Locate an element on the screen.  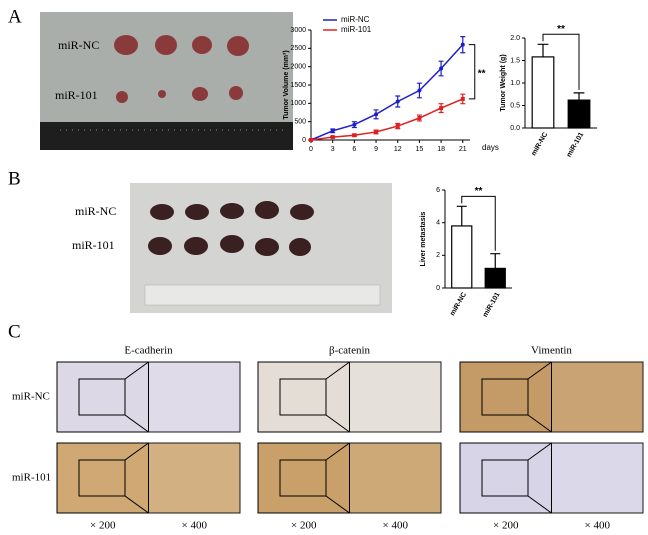
x-tick-label: 0 is located at coordinates (311, 149).